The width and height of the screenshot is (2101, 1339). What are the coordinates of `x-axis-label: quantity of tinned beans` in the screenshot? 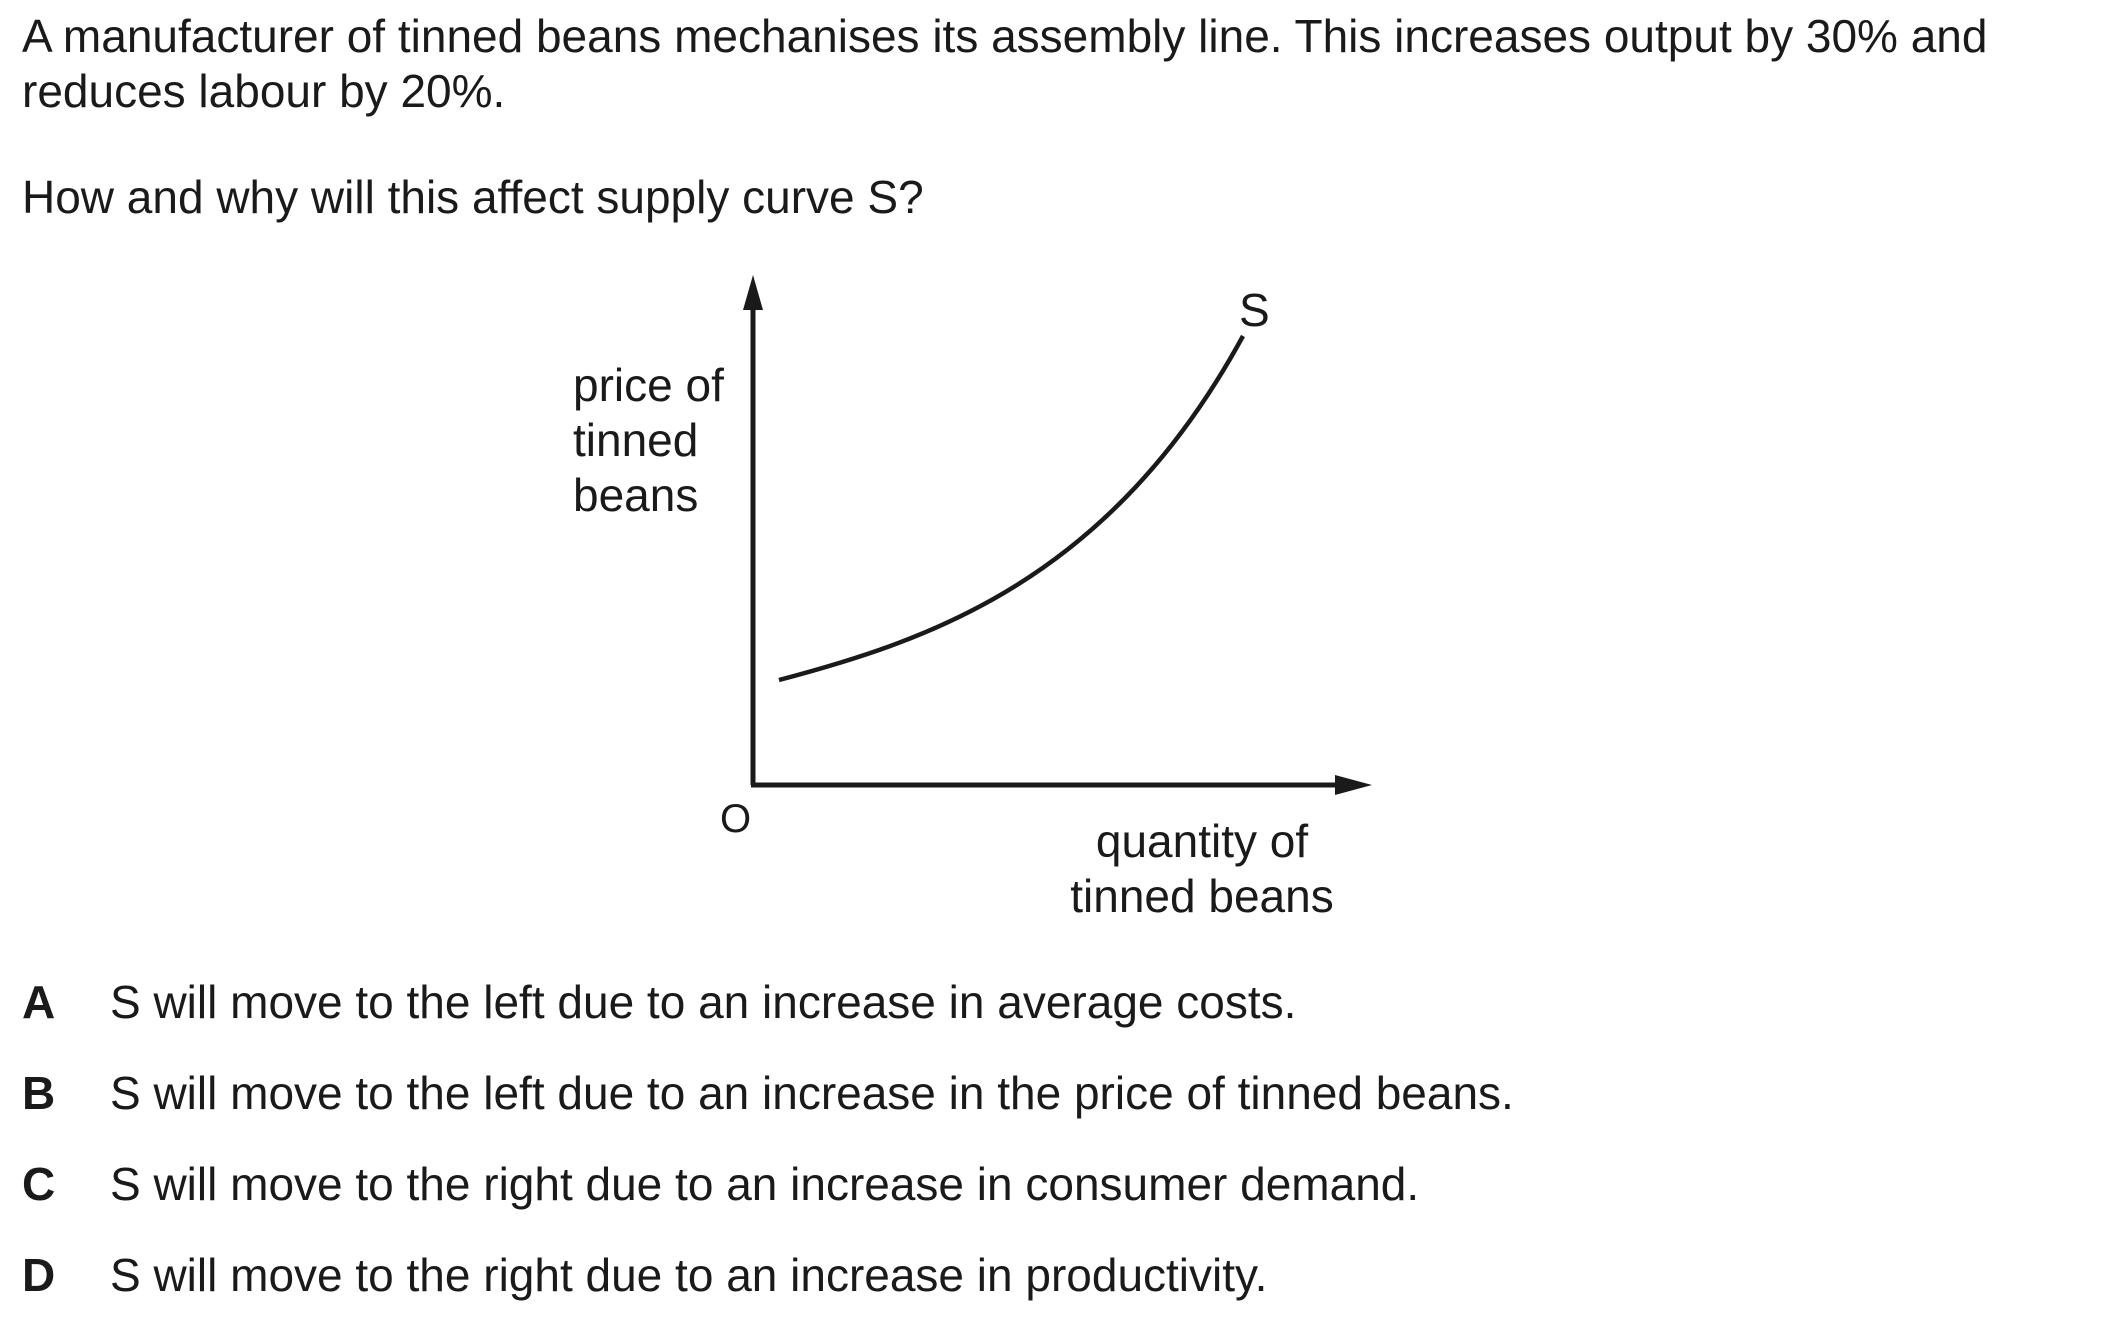 It's located at (1202, 868).